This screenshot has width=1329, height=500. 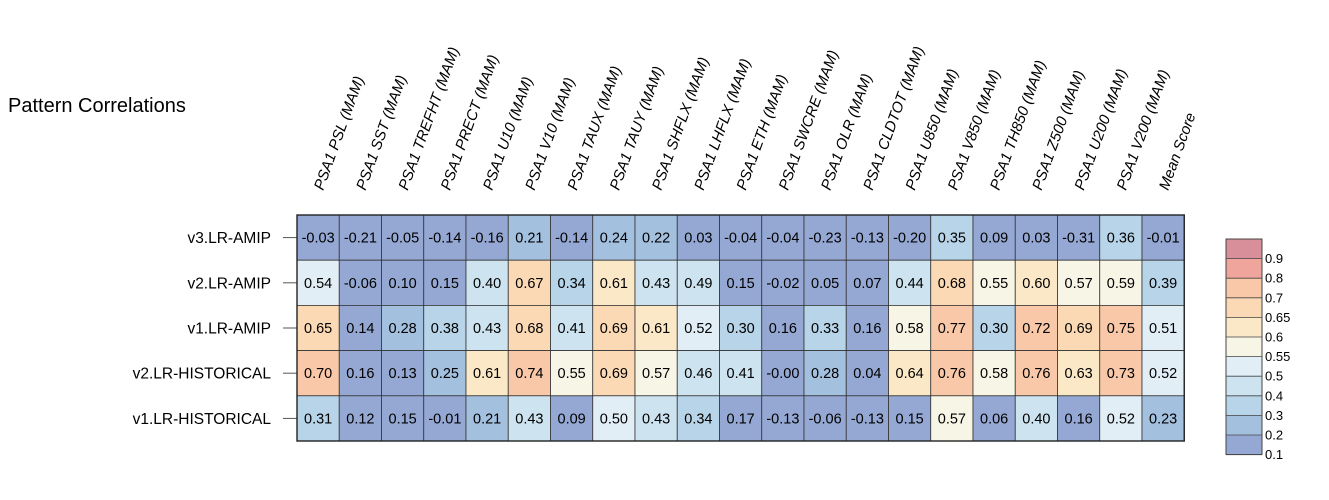 I want to click on column-label: Mean Score, so click(x=1178, y=152).